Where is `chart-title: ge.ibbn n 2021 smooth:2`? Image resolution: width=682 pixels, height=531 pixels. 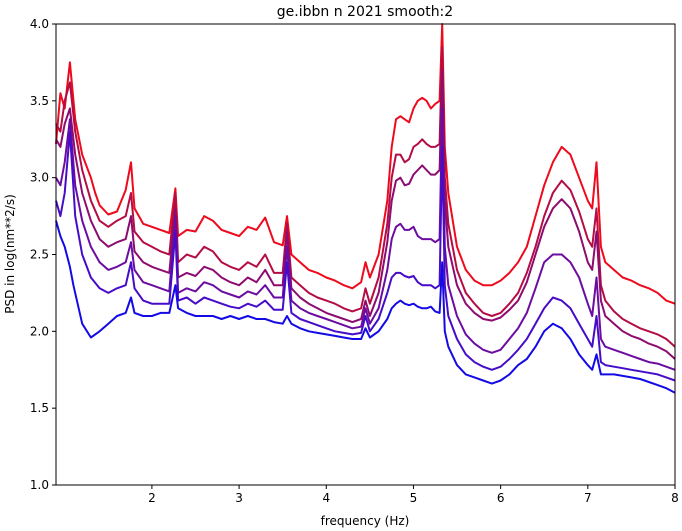 chart-title: ge.ibbn n 2021 smooth:2 is located at coordinates (365, 12).